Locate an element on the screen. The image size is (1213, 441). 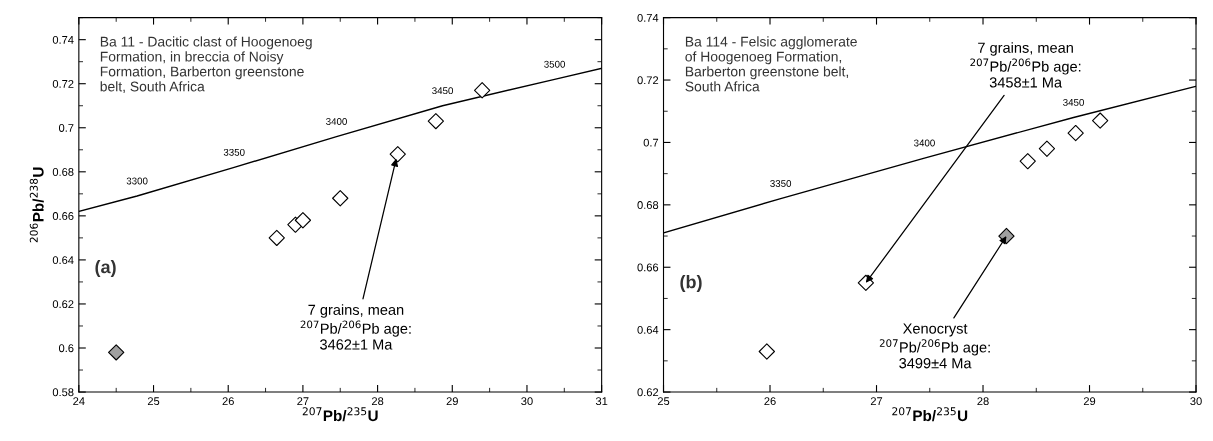
annotation: Ba 114 - Felsic agglomerate of Hoogenoeg Formation, Barberton greenstone belt, South Africa is located at coordinates (771, 64).